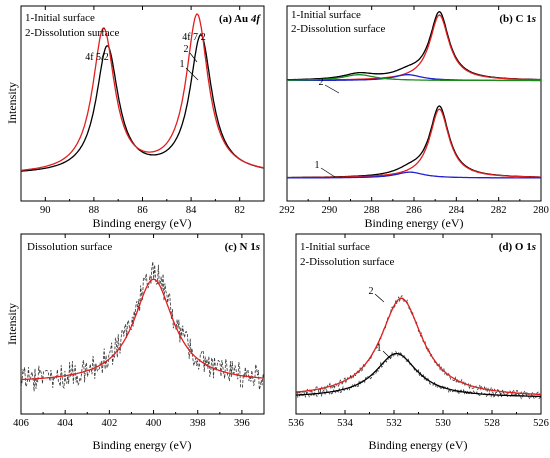 The height and width of the screenshot is (458, 550). What do you see at coordinates (69, 247) in the screenshot?
I see `panel-c-legend-1: Dissolution surface` at bounding box center [69, 247].